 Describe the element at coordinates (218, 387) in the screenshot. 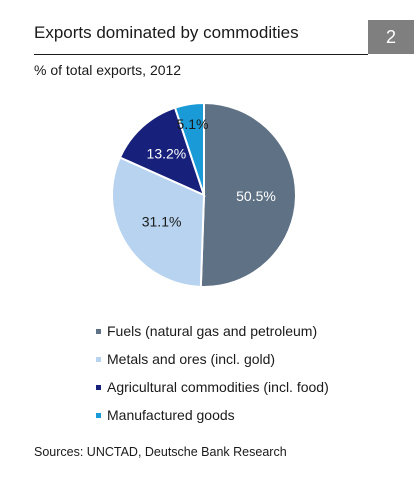

I see `legend-label: Agricultural commodities (incl. food)` at that location.